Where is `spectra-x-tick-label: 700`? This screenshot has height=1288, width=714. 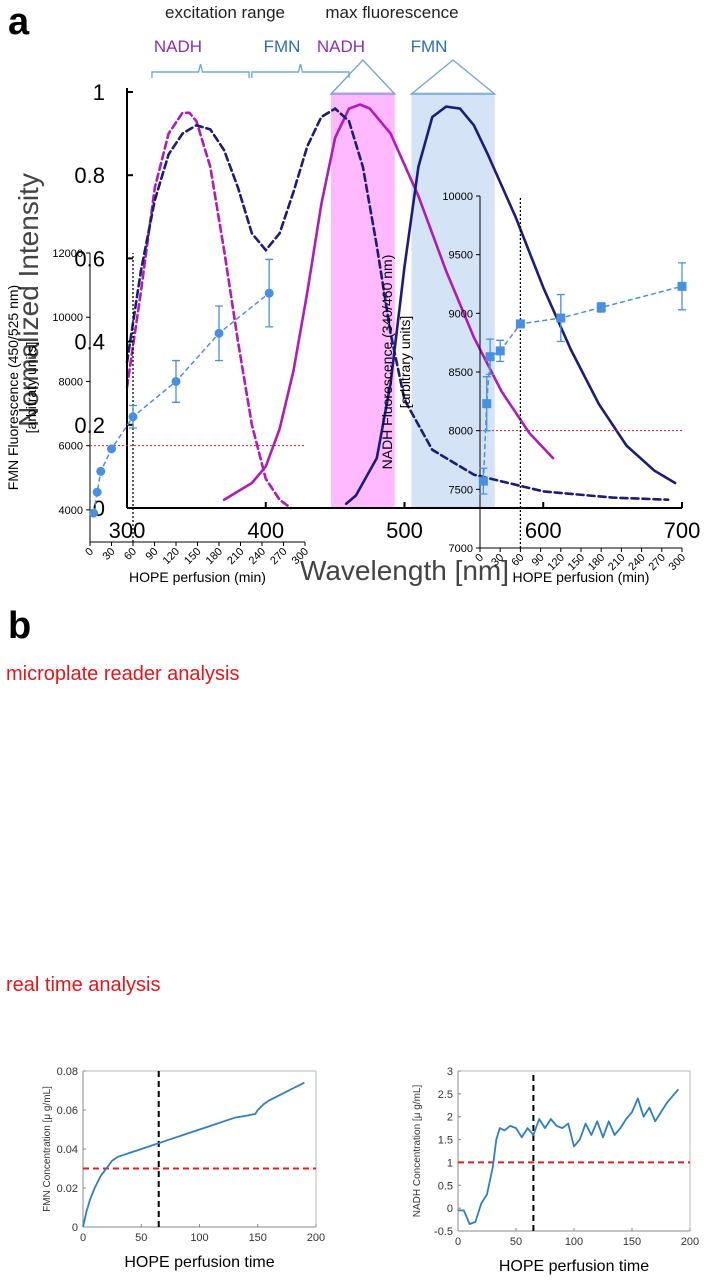
spectra-x-tick-label: 700 is located at coordinates (682, 530).